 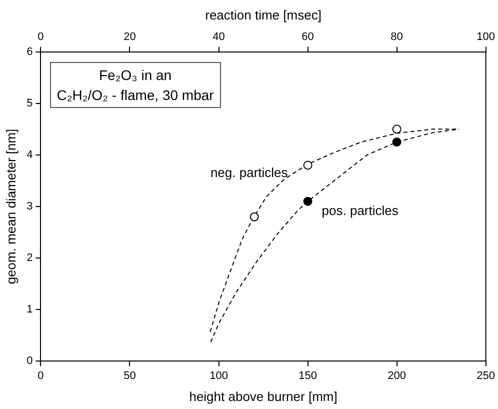 What do you see at coordinates (135, 85) in the screenshot?
I see `annotation: Fe₂O₃ in an C₂H₂/O₂ - flame, 30 mbar` at bounding box center [135, 85].